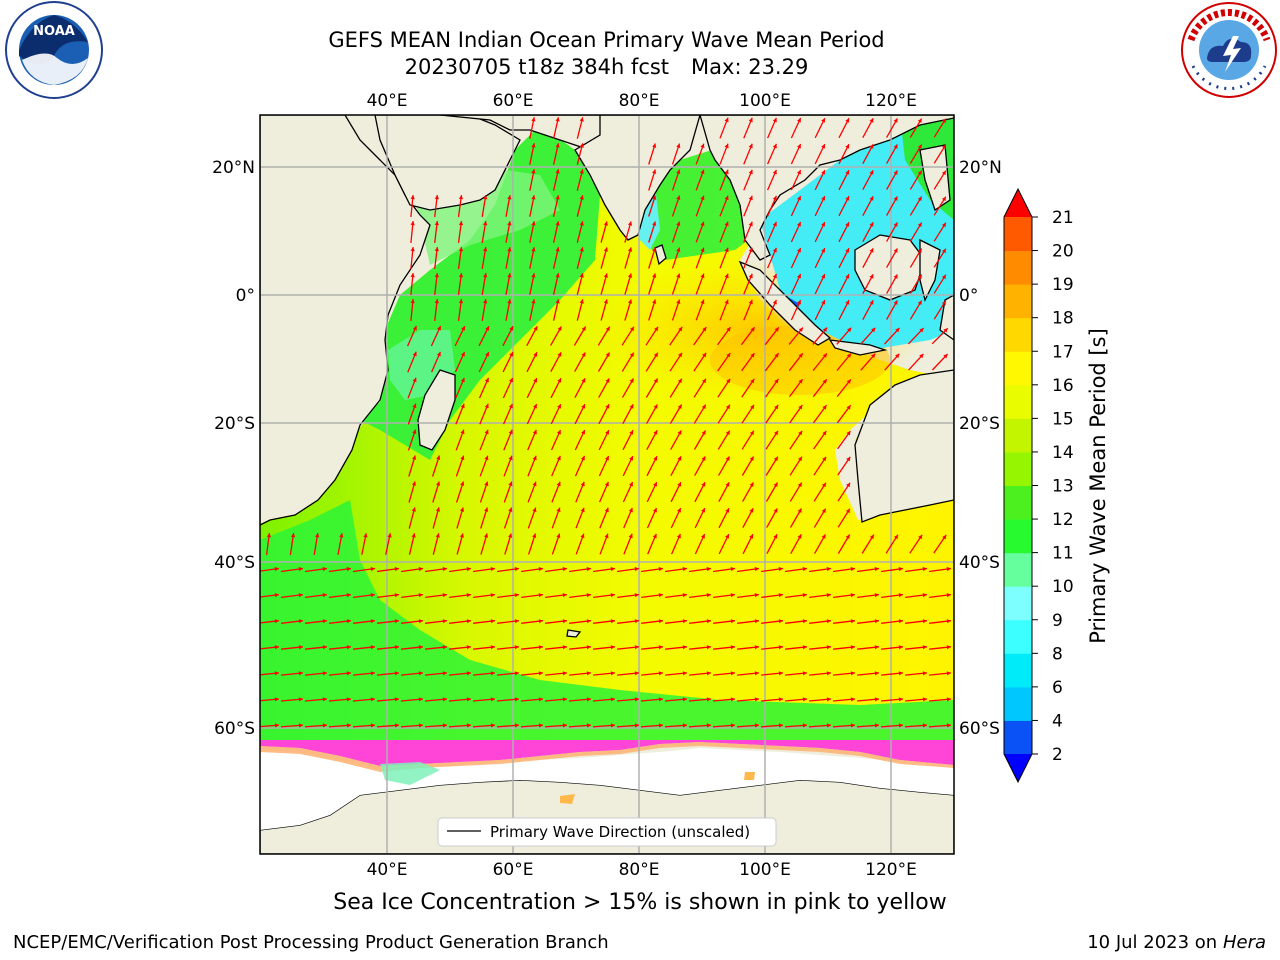 Image resolution: width=1280 pixels, height=960 pixels. What do you see at coordinates (1098, 486) in the screenshot?
I see `colorbar-label: Primary Wave Mean Period [s]` at bounding box center [1098, 486].